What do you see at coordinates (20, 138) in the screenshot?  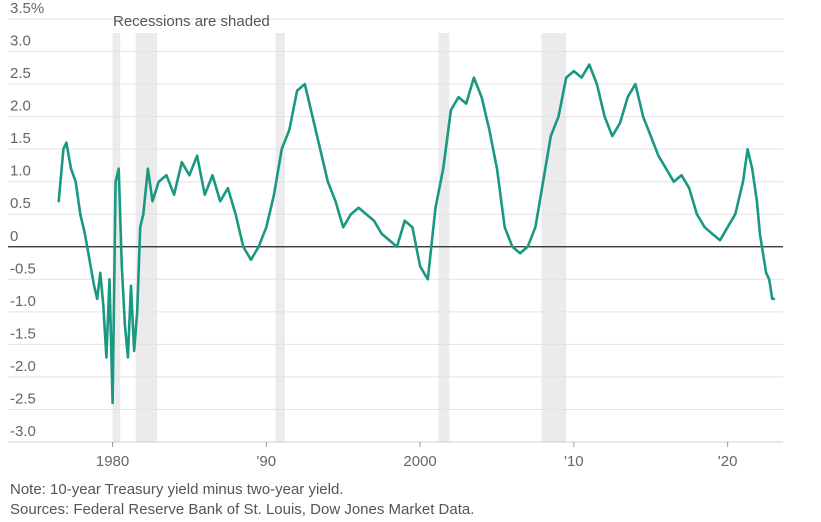 I see `y-tick-label: 1.5` at bounding box center [20, 138].